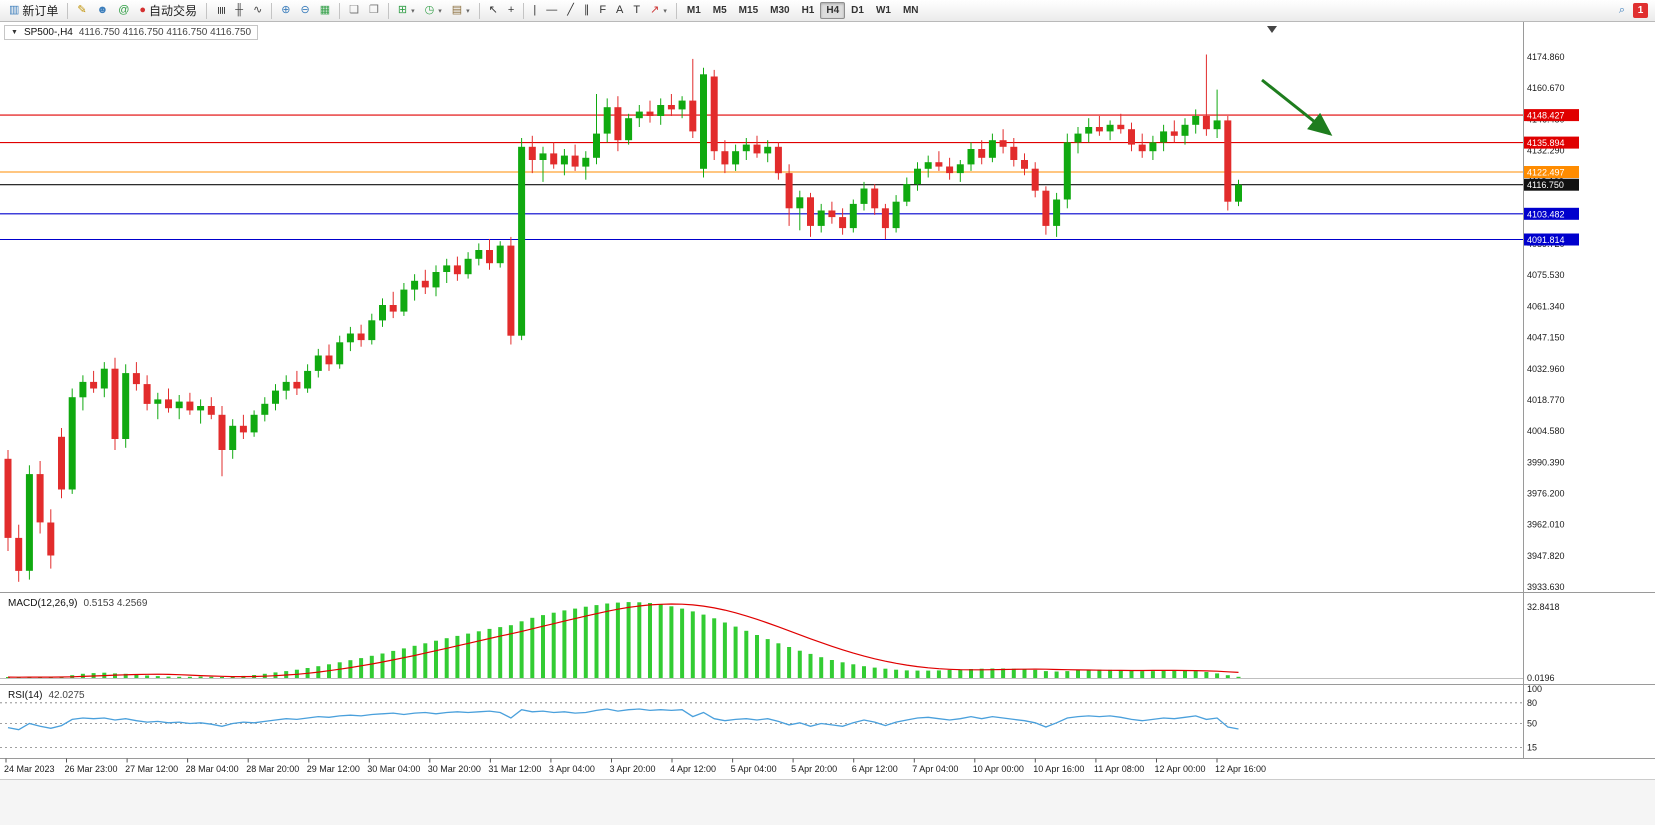 The image size is (1655, 825). Describe the element at coordinates (857, 10) in the screenshot. I see `timeframe-d1-button: D1` at that location.